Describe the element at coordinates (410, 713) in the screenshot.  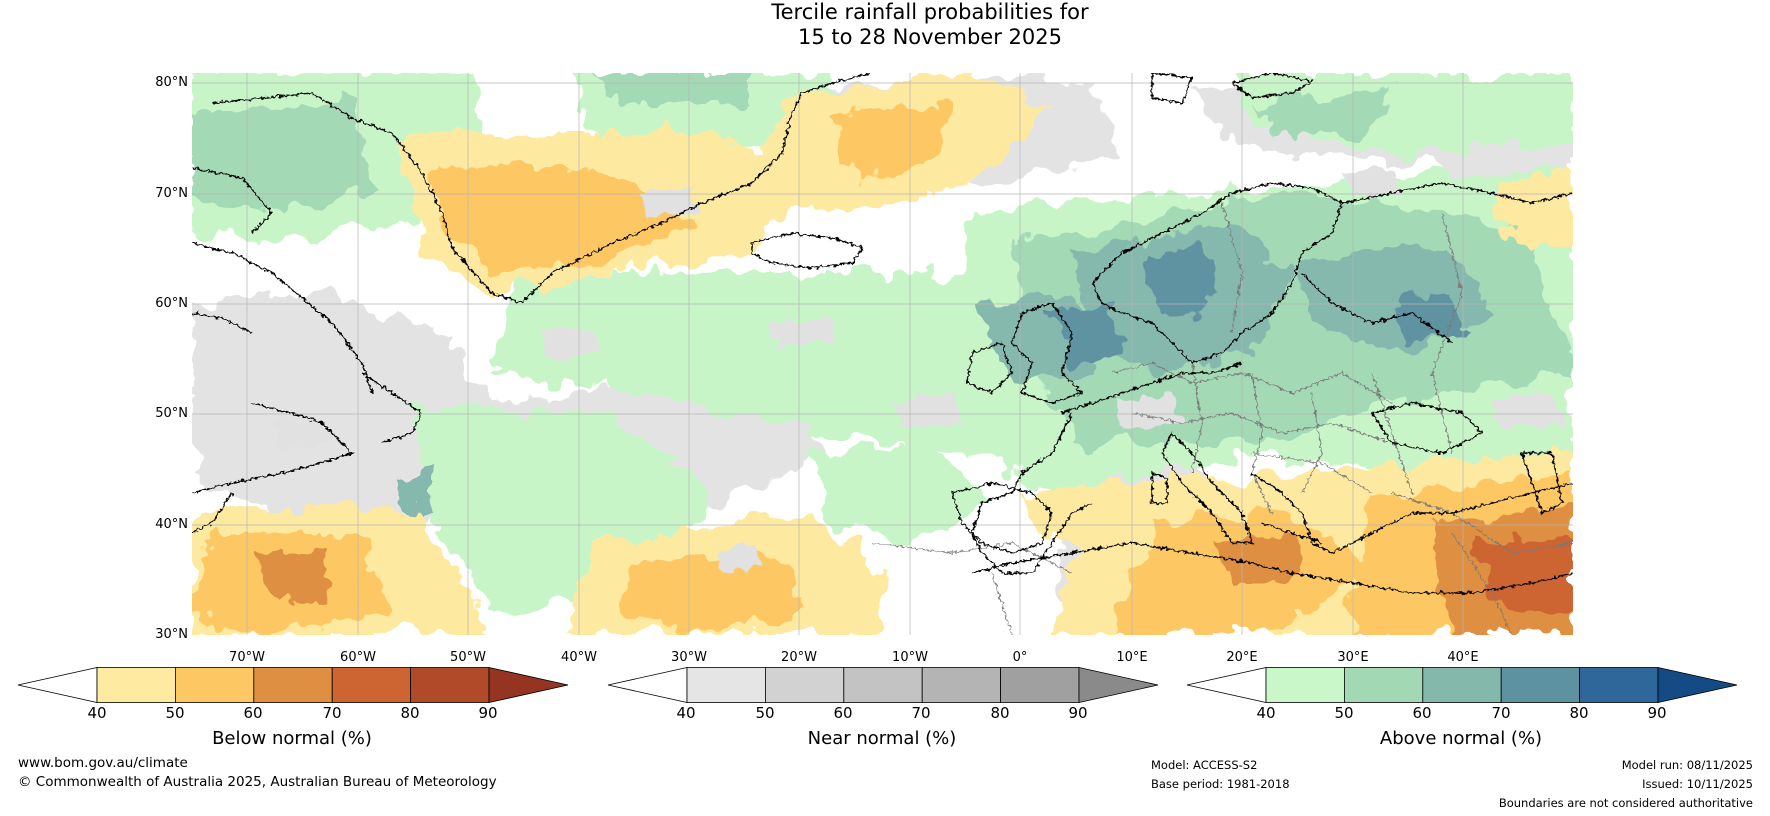
I see `legend-below-tick-80: 80` at that location.